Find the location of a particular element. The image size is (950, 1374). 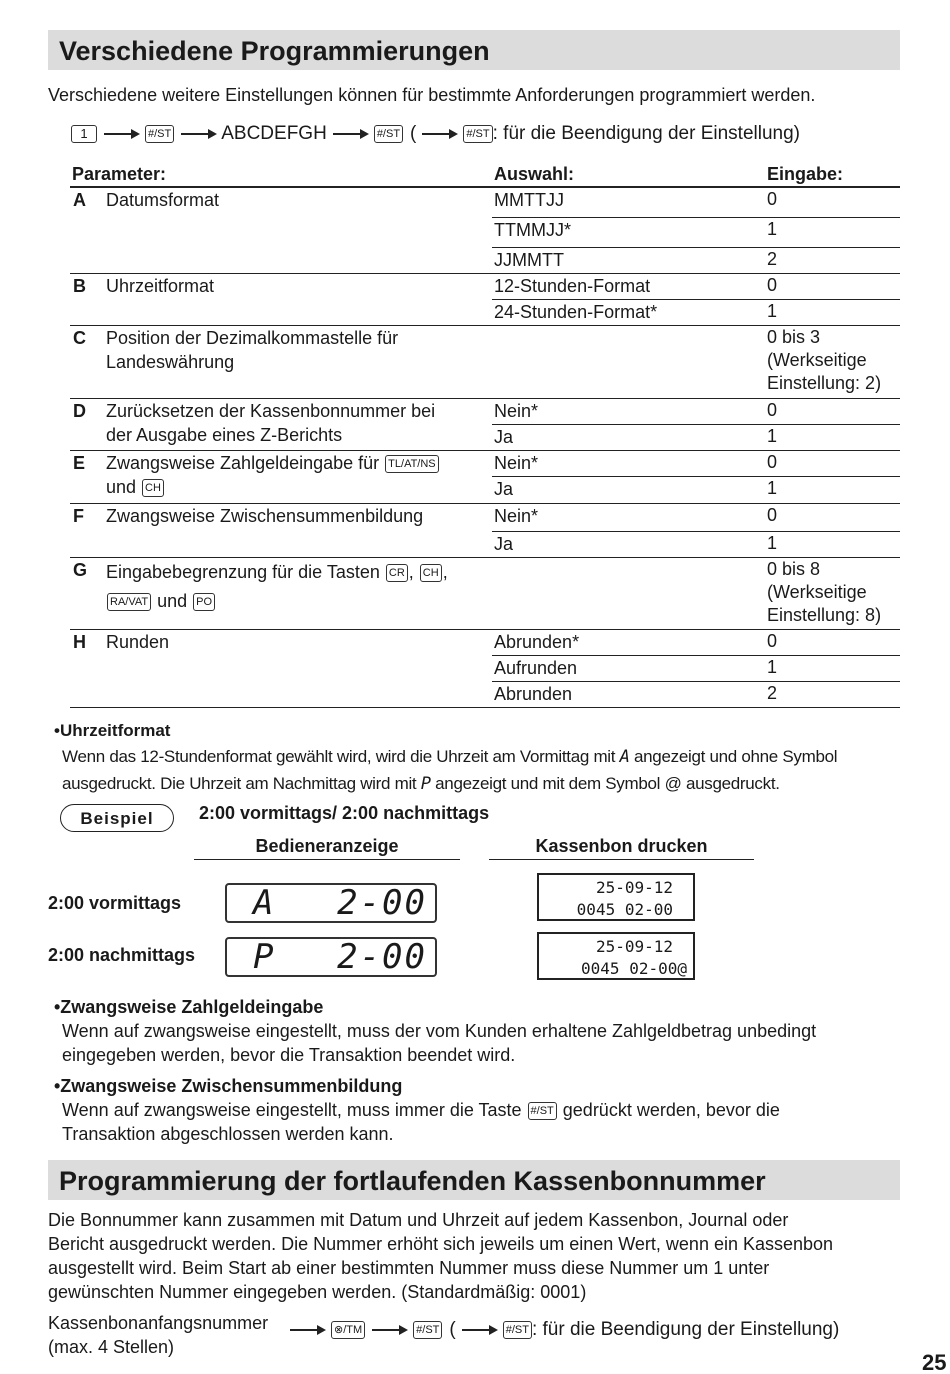

param-text: Position der Dezimalkommastelle für is located at coordinates (252, 337).